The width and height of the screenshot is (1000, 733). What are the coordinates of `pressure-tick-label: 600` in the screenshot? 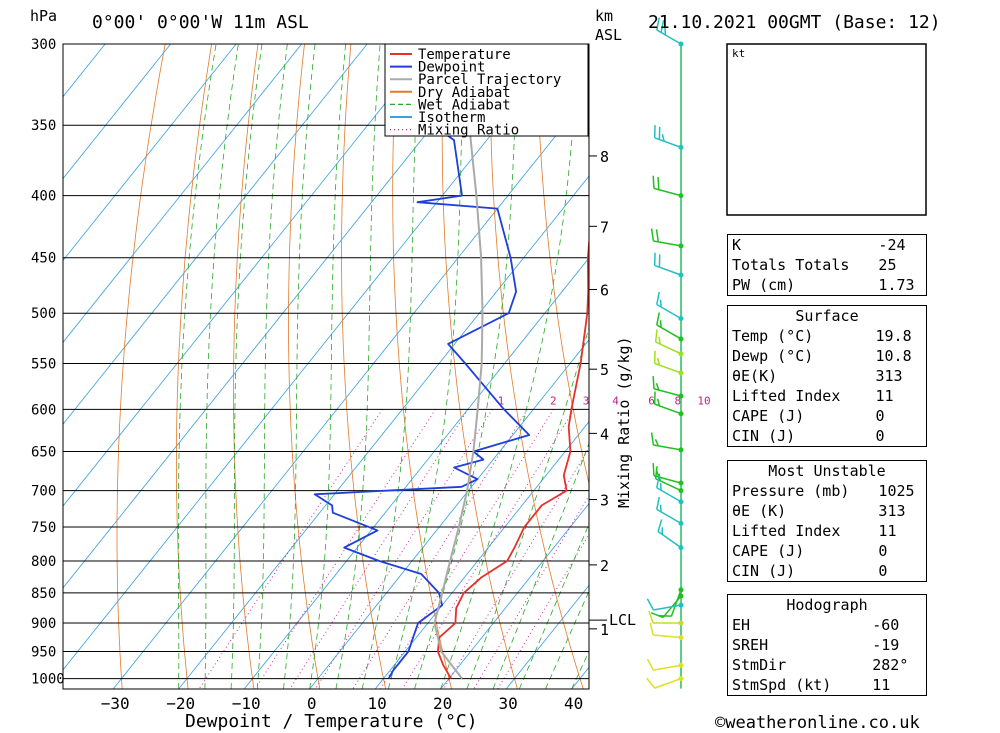 It's located at (43, 410).